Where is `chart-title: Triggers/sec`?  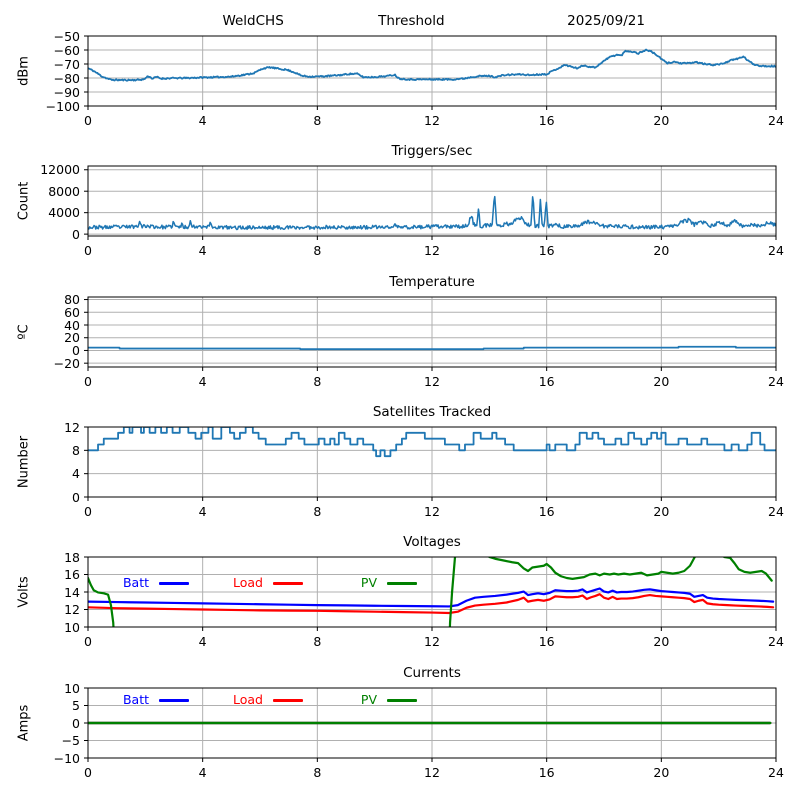 chart-title: Triggers/sec is located at coordinates (432, 151).